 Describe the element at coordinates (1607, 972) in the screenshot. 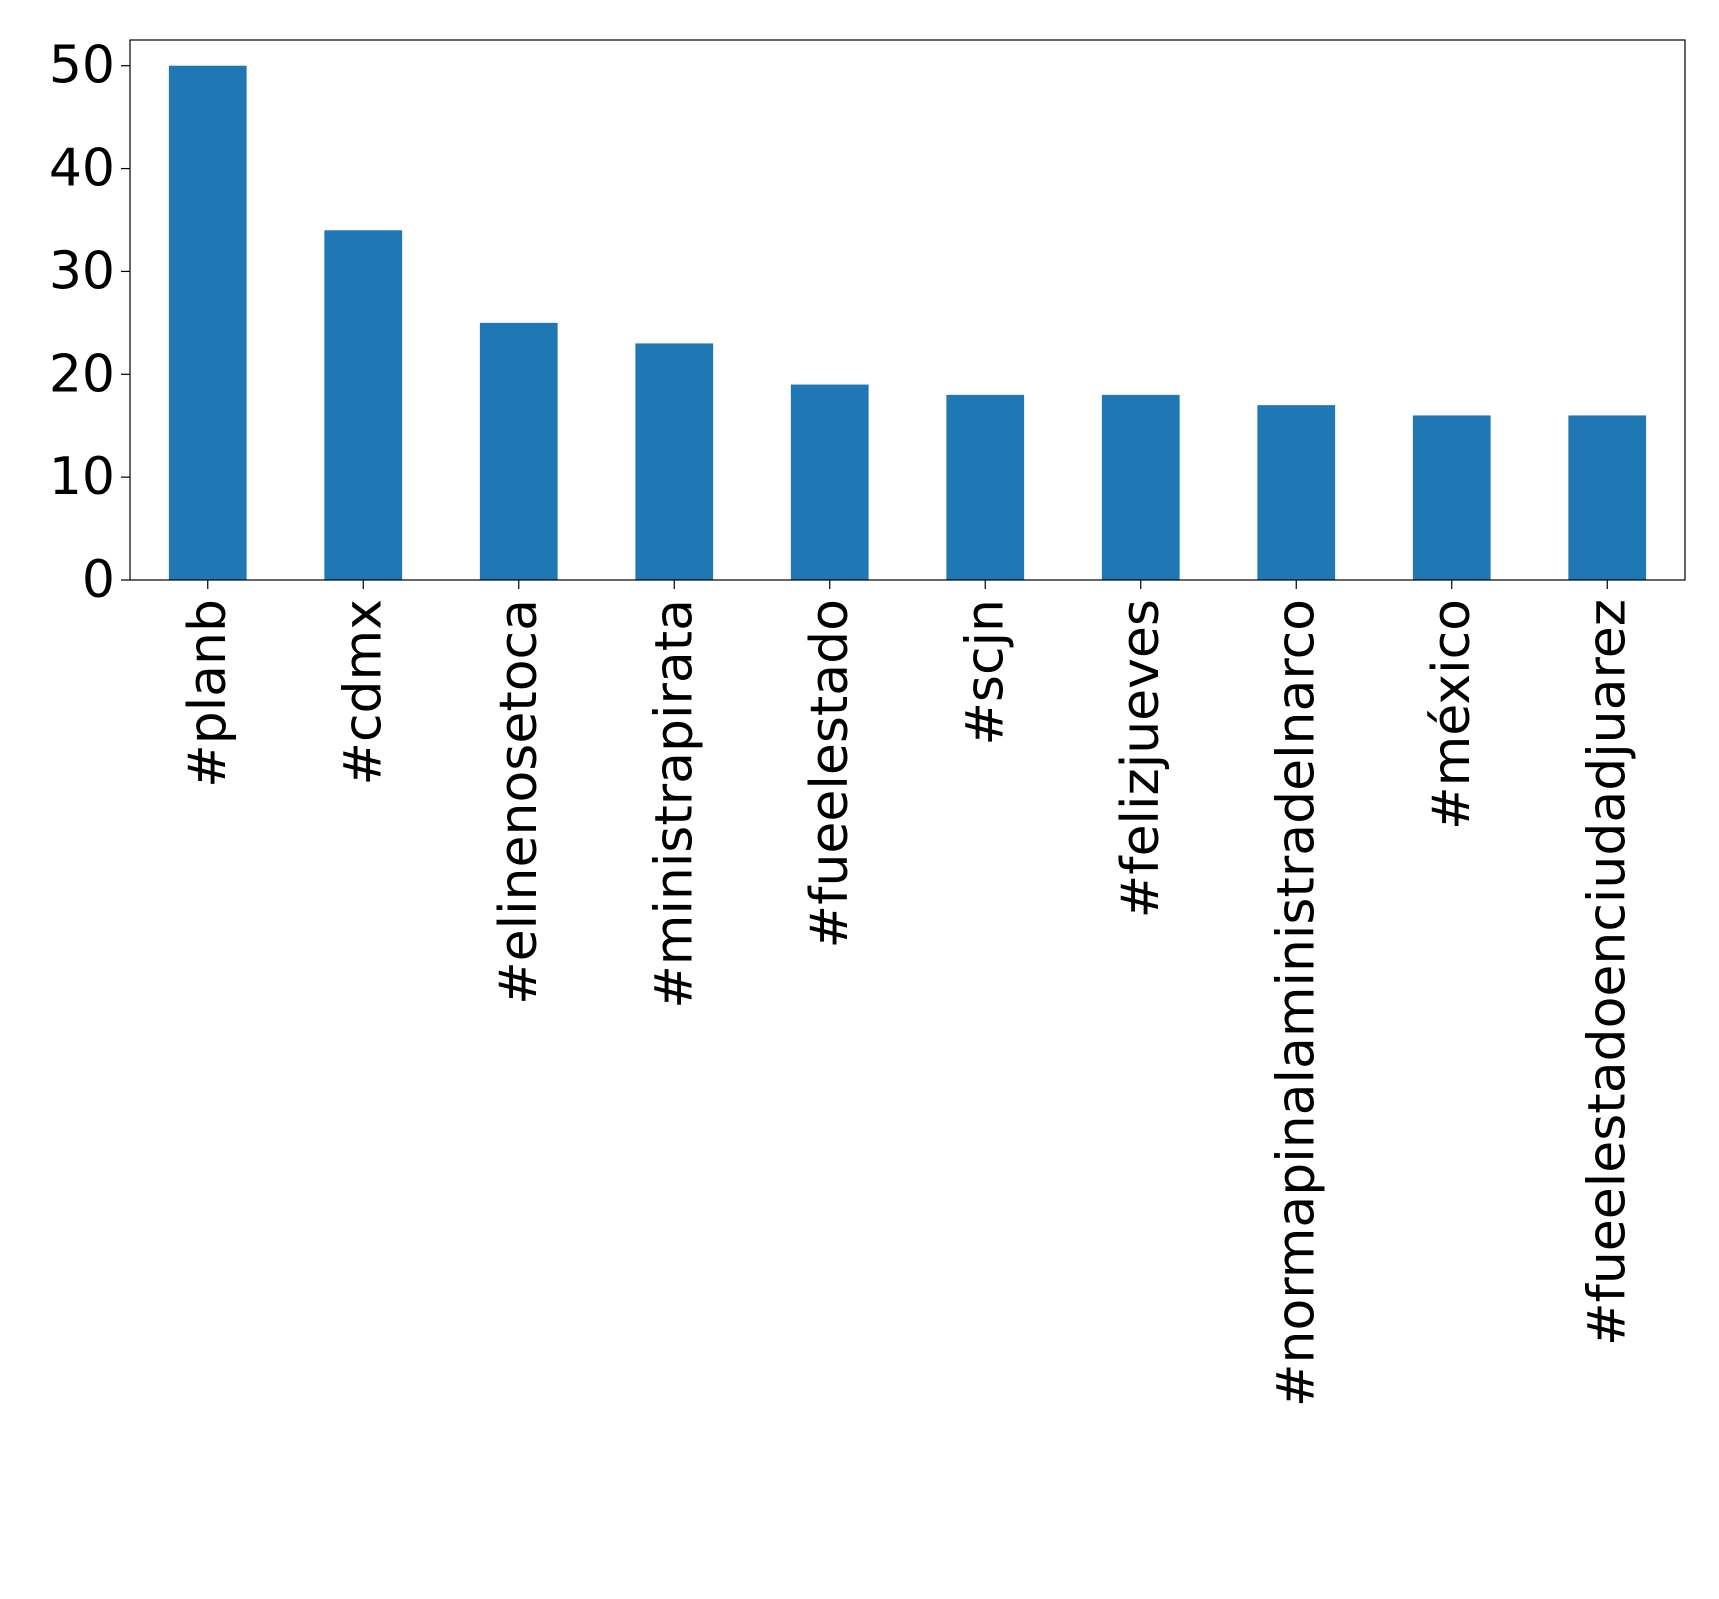

I see `x-tick-label-9: #fueelestadoenciudadjuarez` at that location.